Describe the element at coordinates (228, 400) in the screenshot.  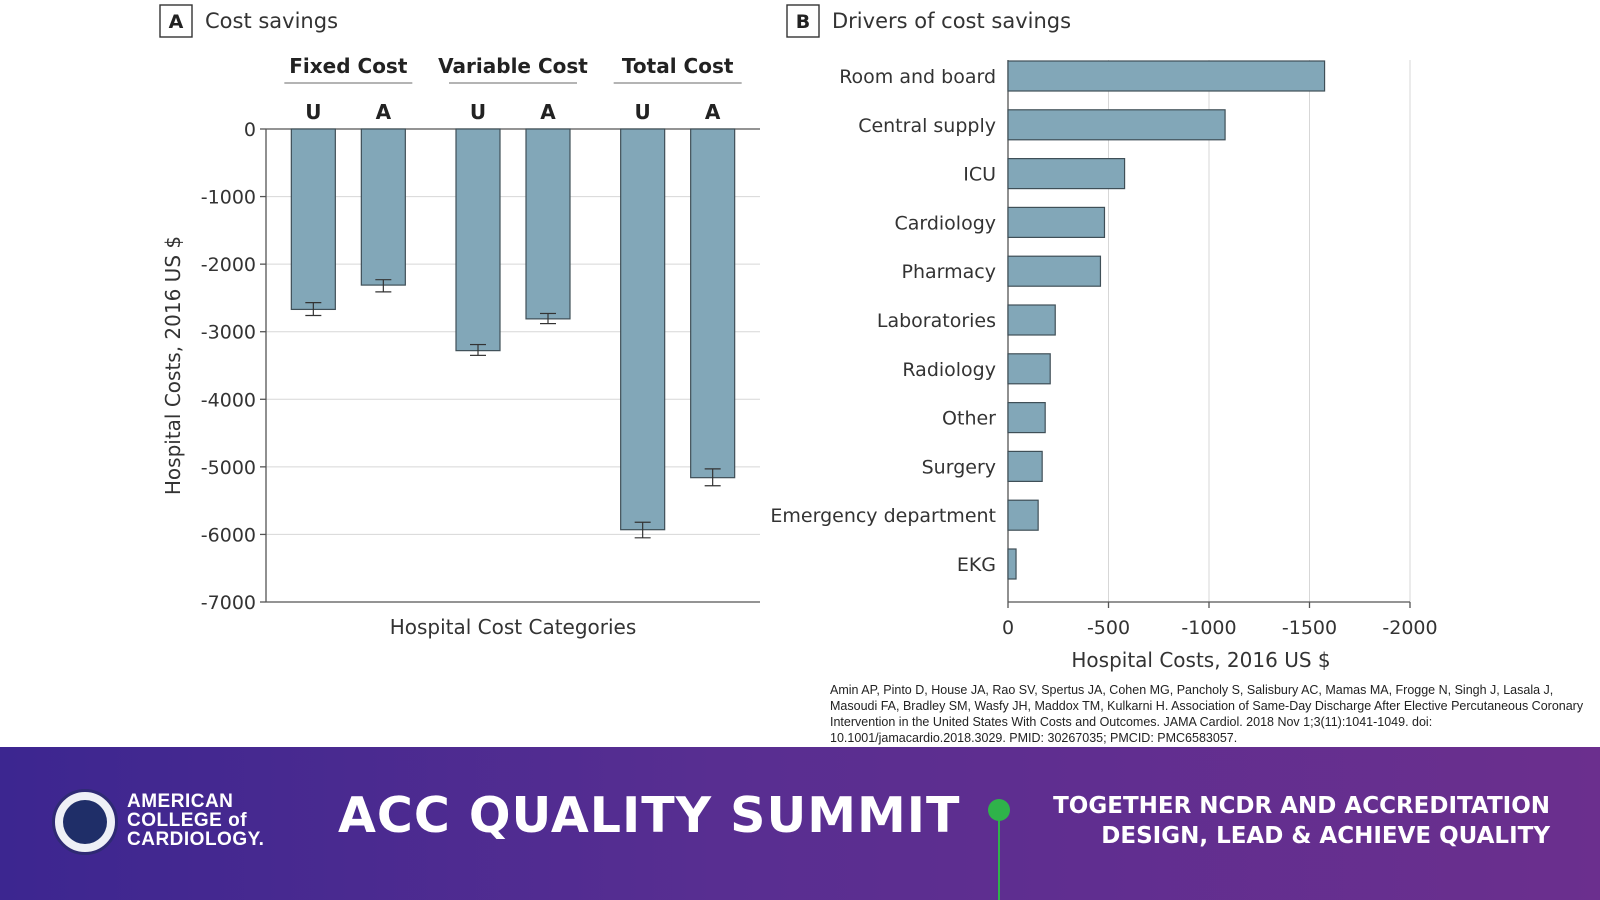
I see `panel-a-ytick-label: -4000` at that location.